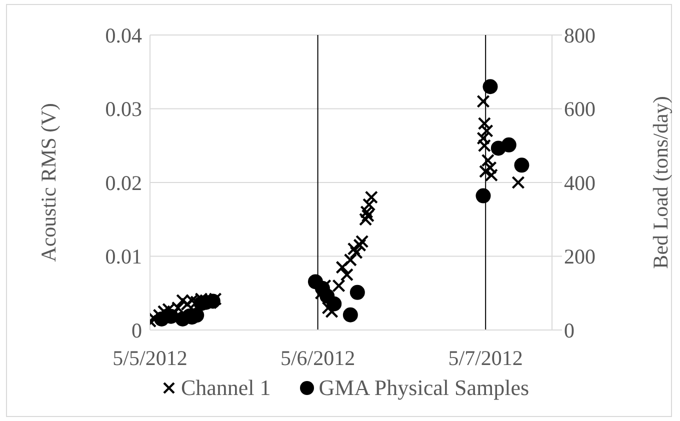 The image size is (680, 421). Describe the element at coordinates (580, 109) in the screenshot. I see `y2-tick-label: 600` at that location.